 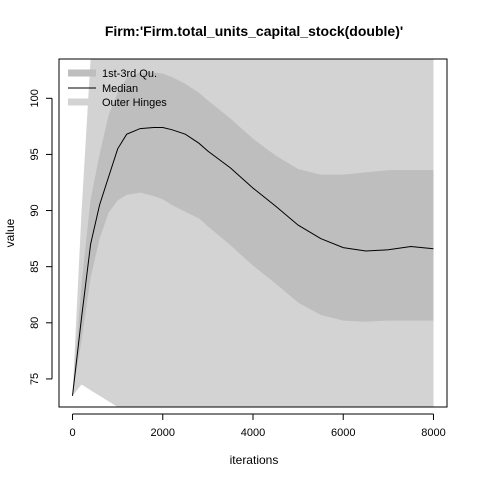 I want to click on legend-label-quartile: 1st-3rd Qu., so click(x=129, y=74).